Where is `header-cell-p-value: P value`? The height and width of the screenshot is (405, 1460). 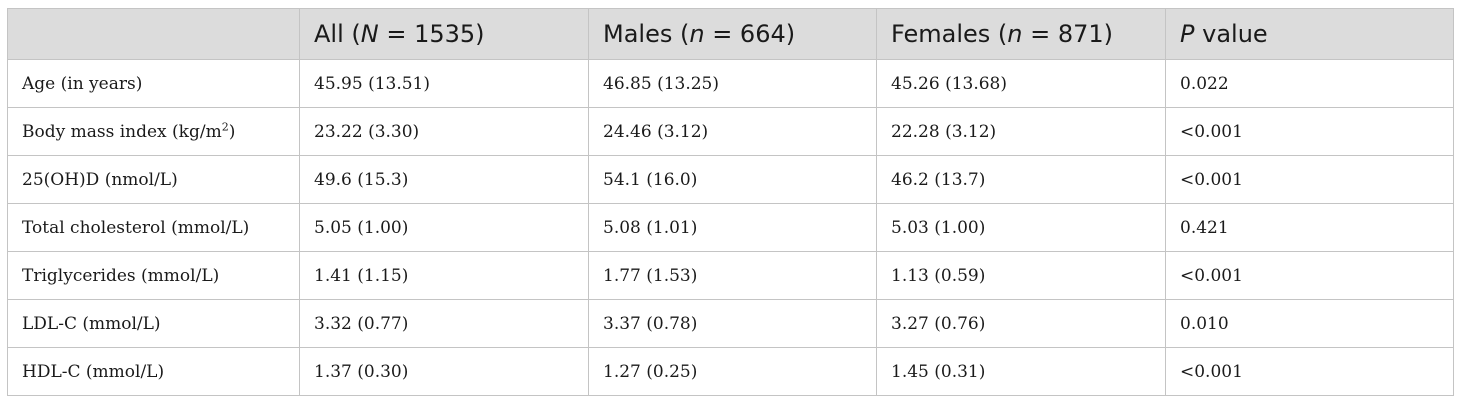 header-cell-p-value: P value is located at coordinates (1309, 34).